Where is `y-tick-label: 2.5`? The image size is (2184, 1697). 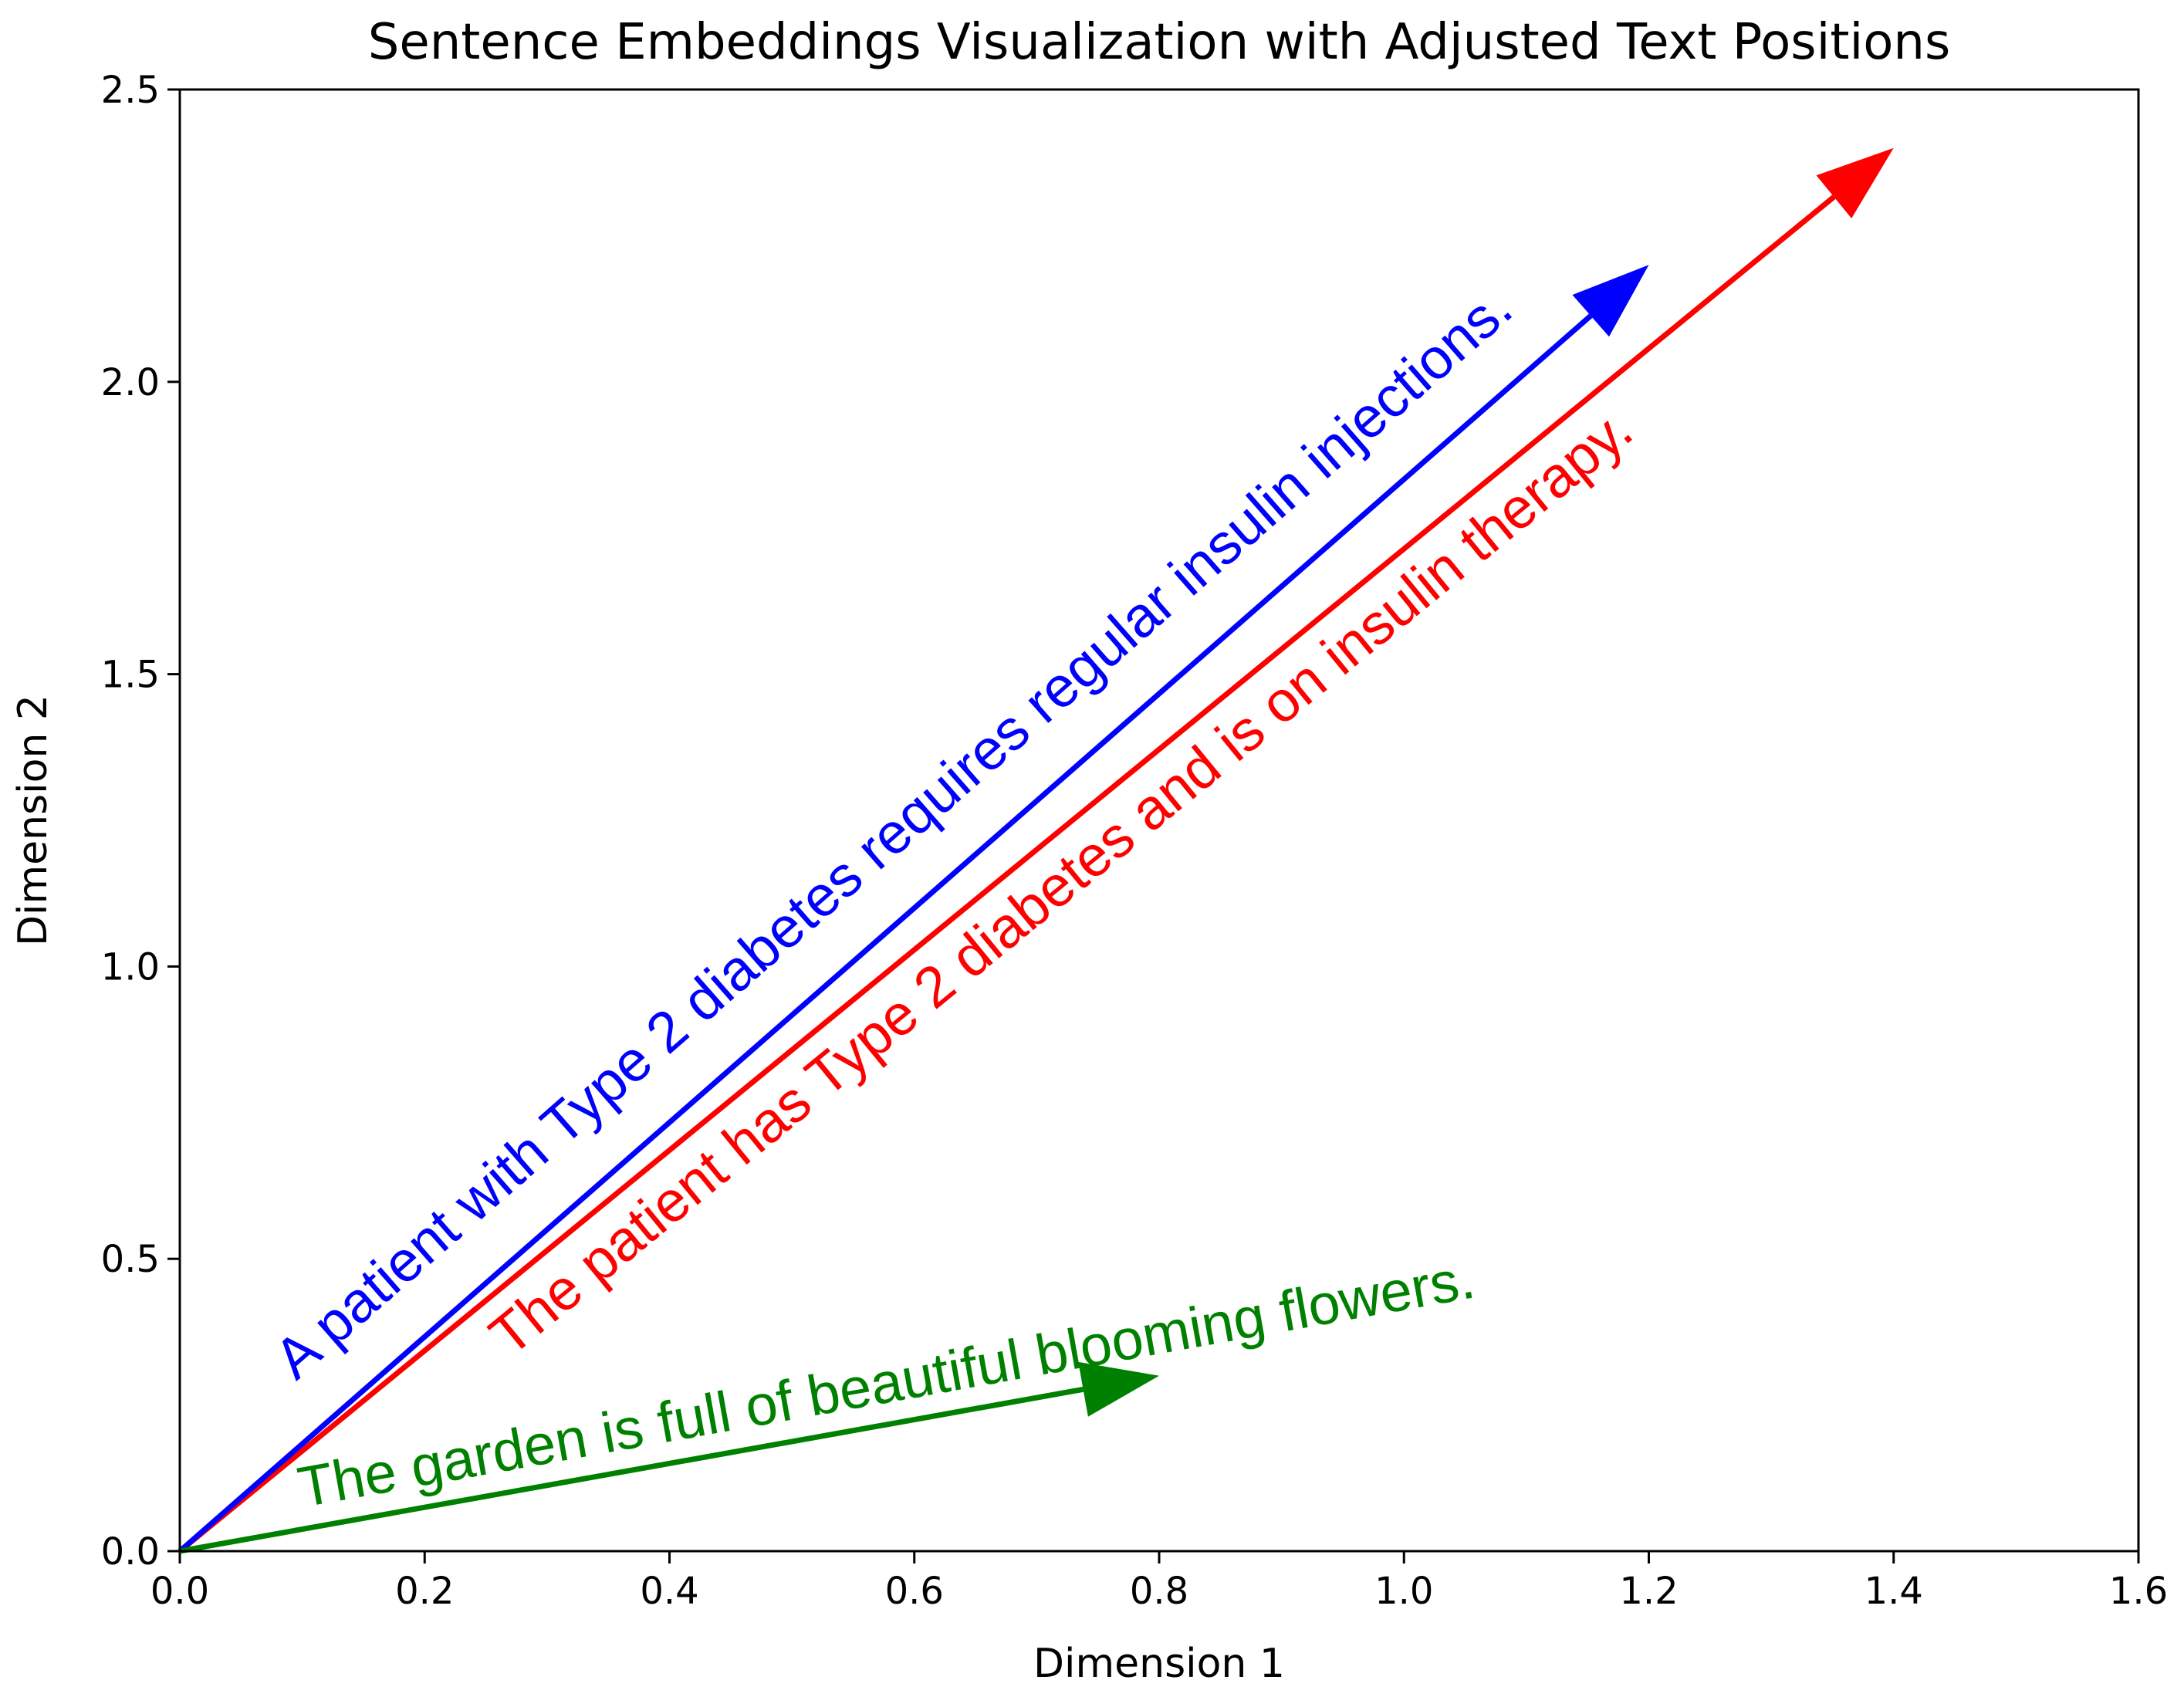 y-tick-label: 2.5 is located at coordinates (130, 90).